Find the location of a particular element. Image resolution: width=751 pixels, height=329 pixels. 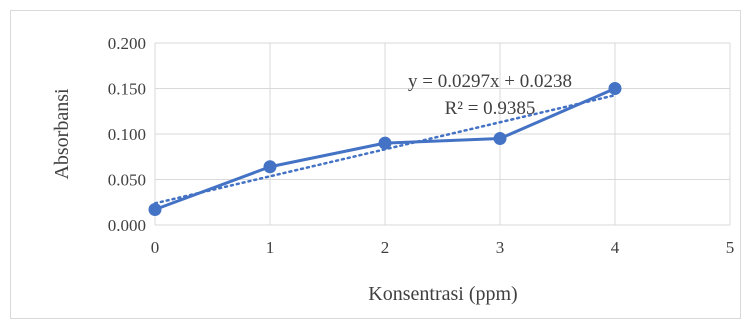

x-tick-label: 2 is located at coordinates (385, 247).